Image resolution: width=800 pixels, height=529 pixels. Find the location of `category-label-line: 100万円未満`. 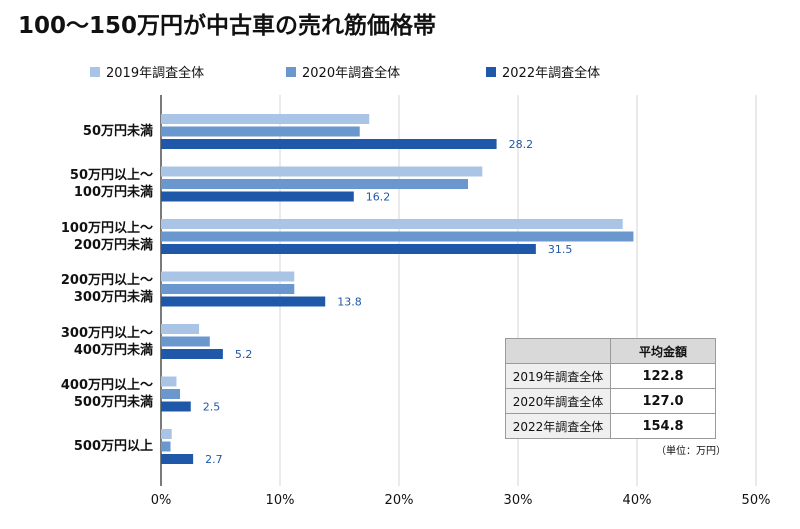

category-label-line: 100万円未満 is located at coordinates (113, 192).